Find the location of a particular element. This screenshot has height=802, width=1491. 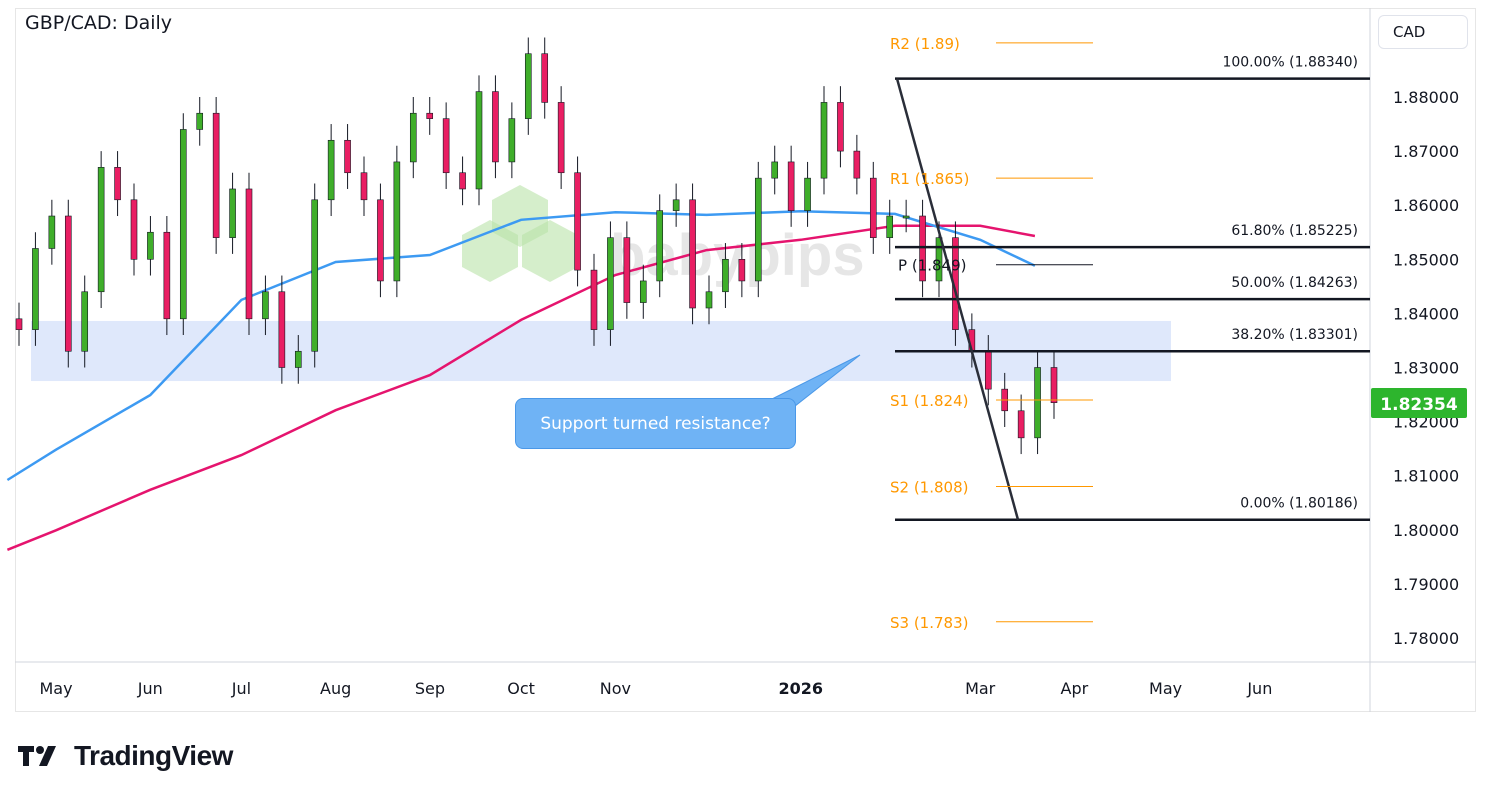

fib-level-label: 0.00% (1.80186) is located at coordinates (1299, 504).